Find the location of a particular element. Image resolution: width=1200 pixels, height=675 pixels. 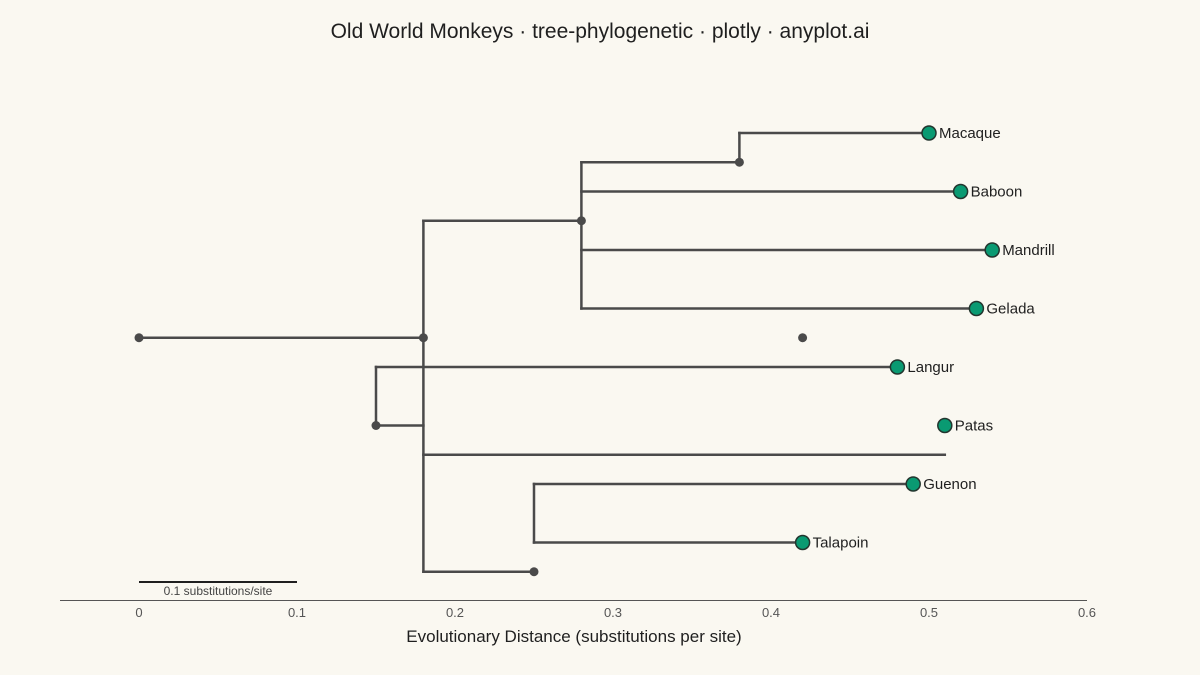

leaf-node-mandrill is located at coordinates (992, 250).